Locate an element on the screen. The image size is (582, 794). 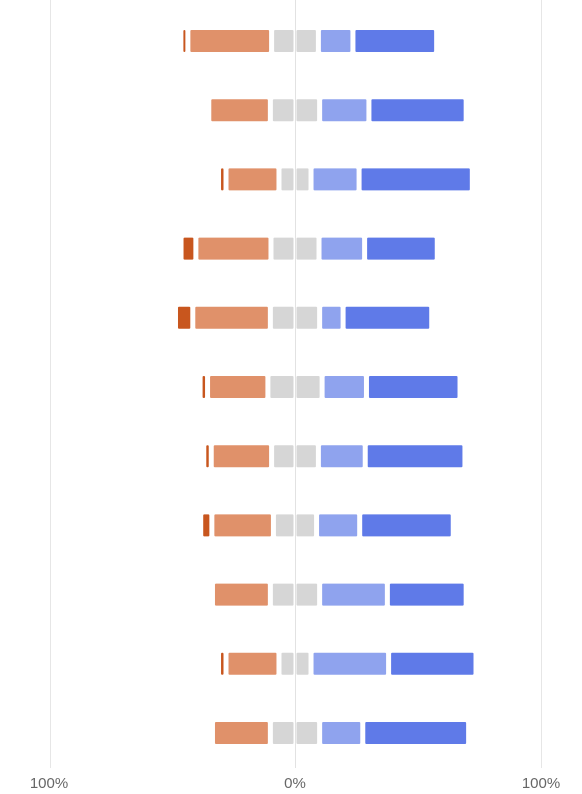
x-tick-label-zero: 0% is located at coordinates (295, 783).